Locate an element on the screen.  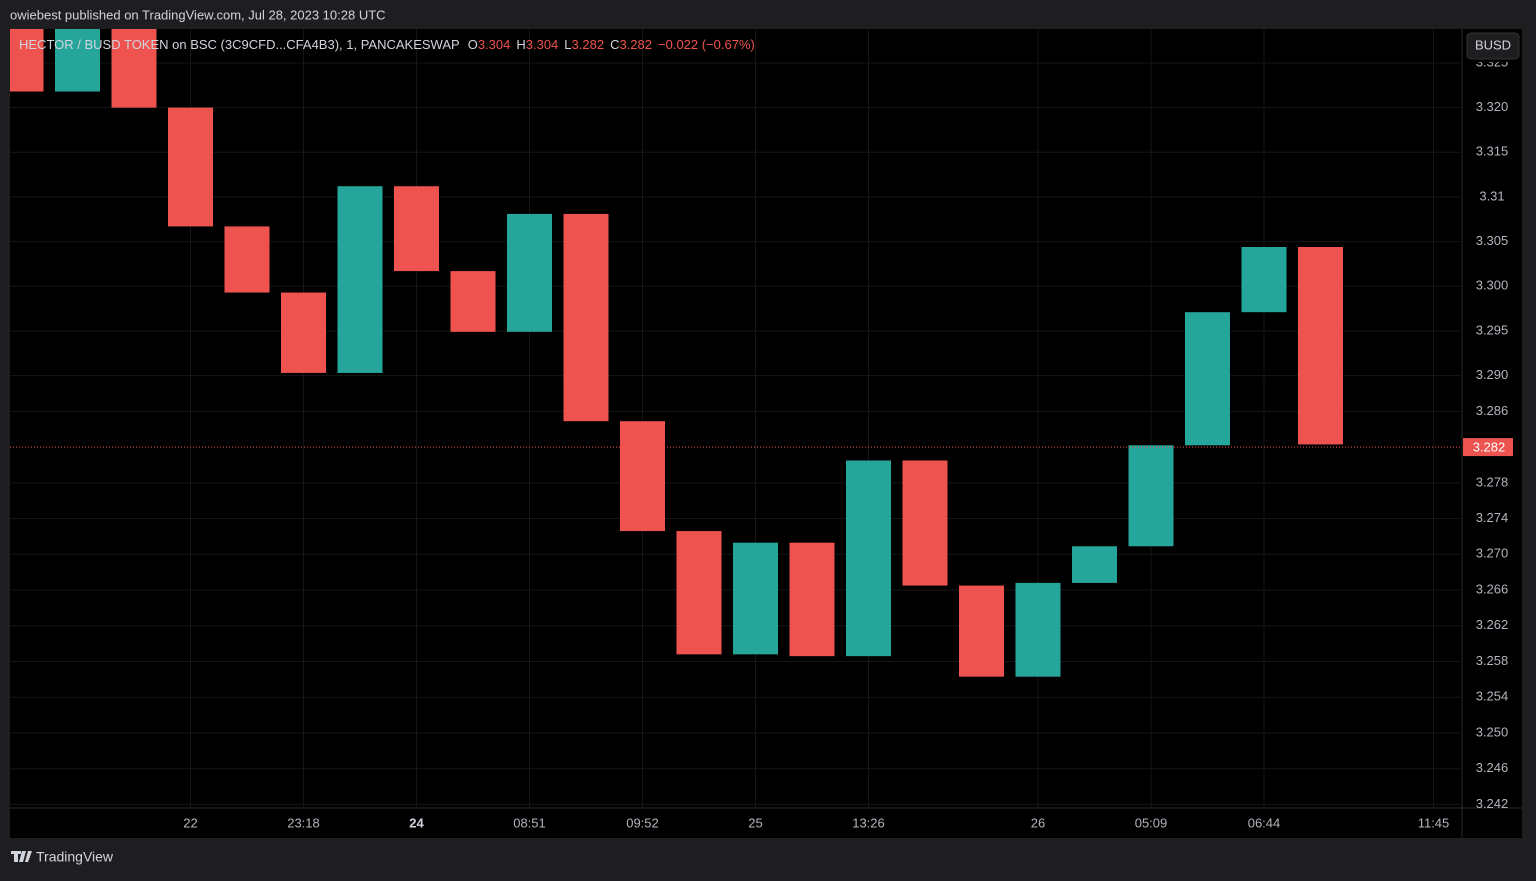
y-tick-label: 3.258 is located at coordinates (1492, 660).